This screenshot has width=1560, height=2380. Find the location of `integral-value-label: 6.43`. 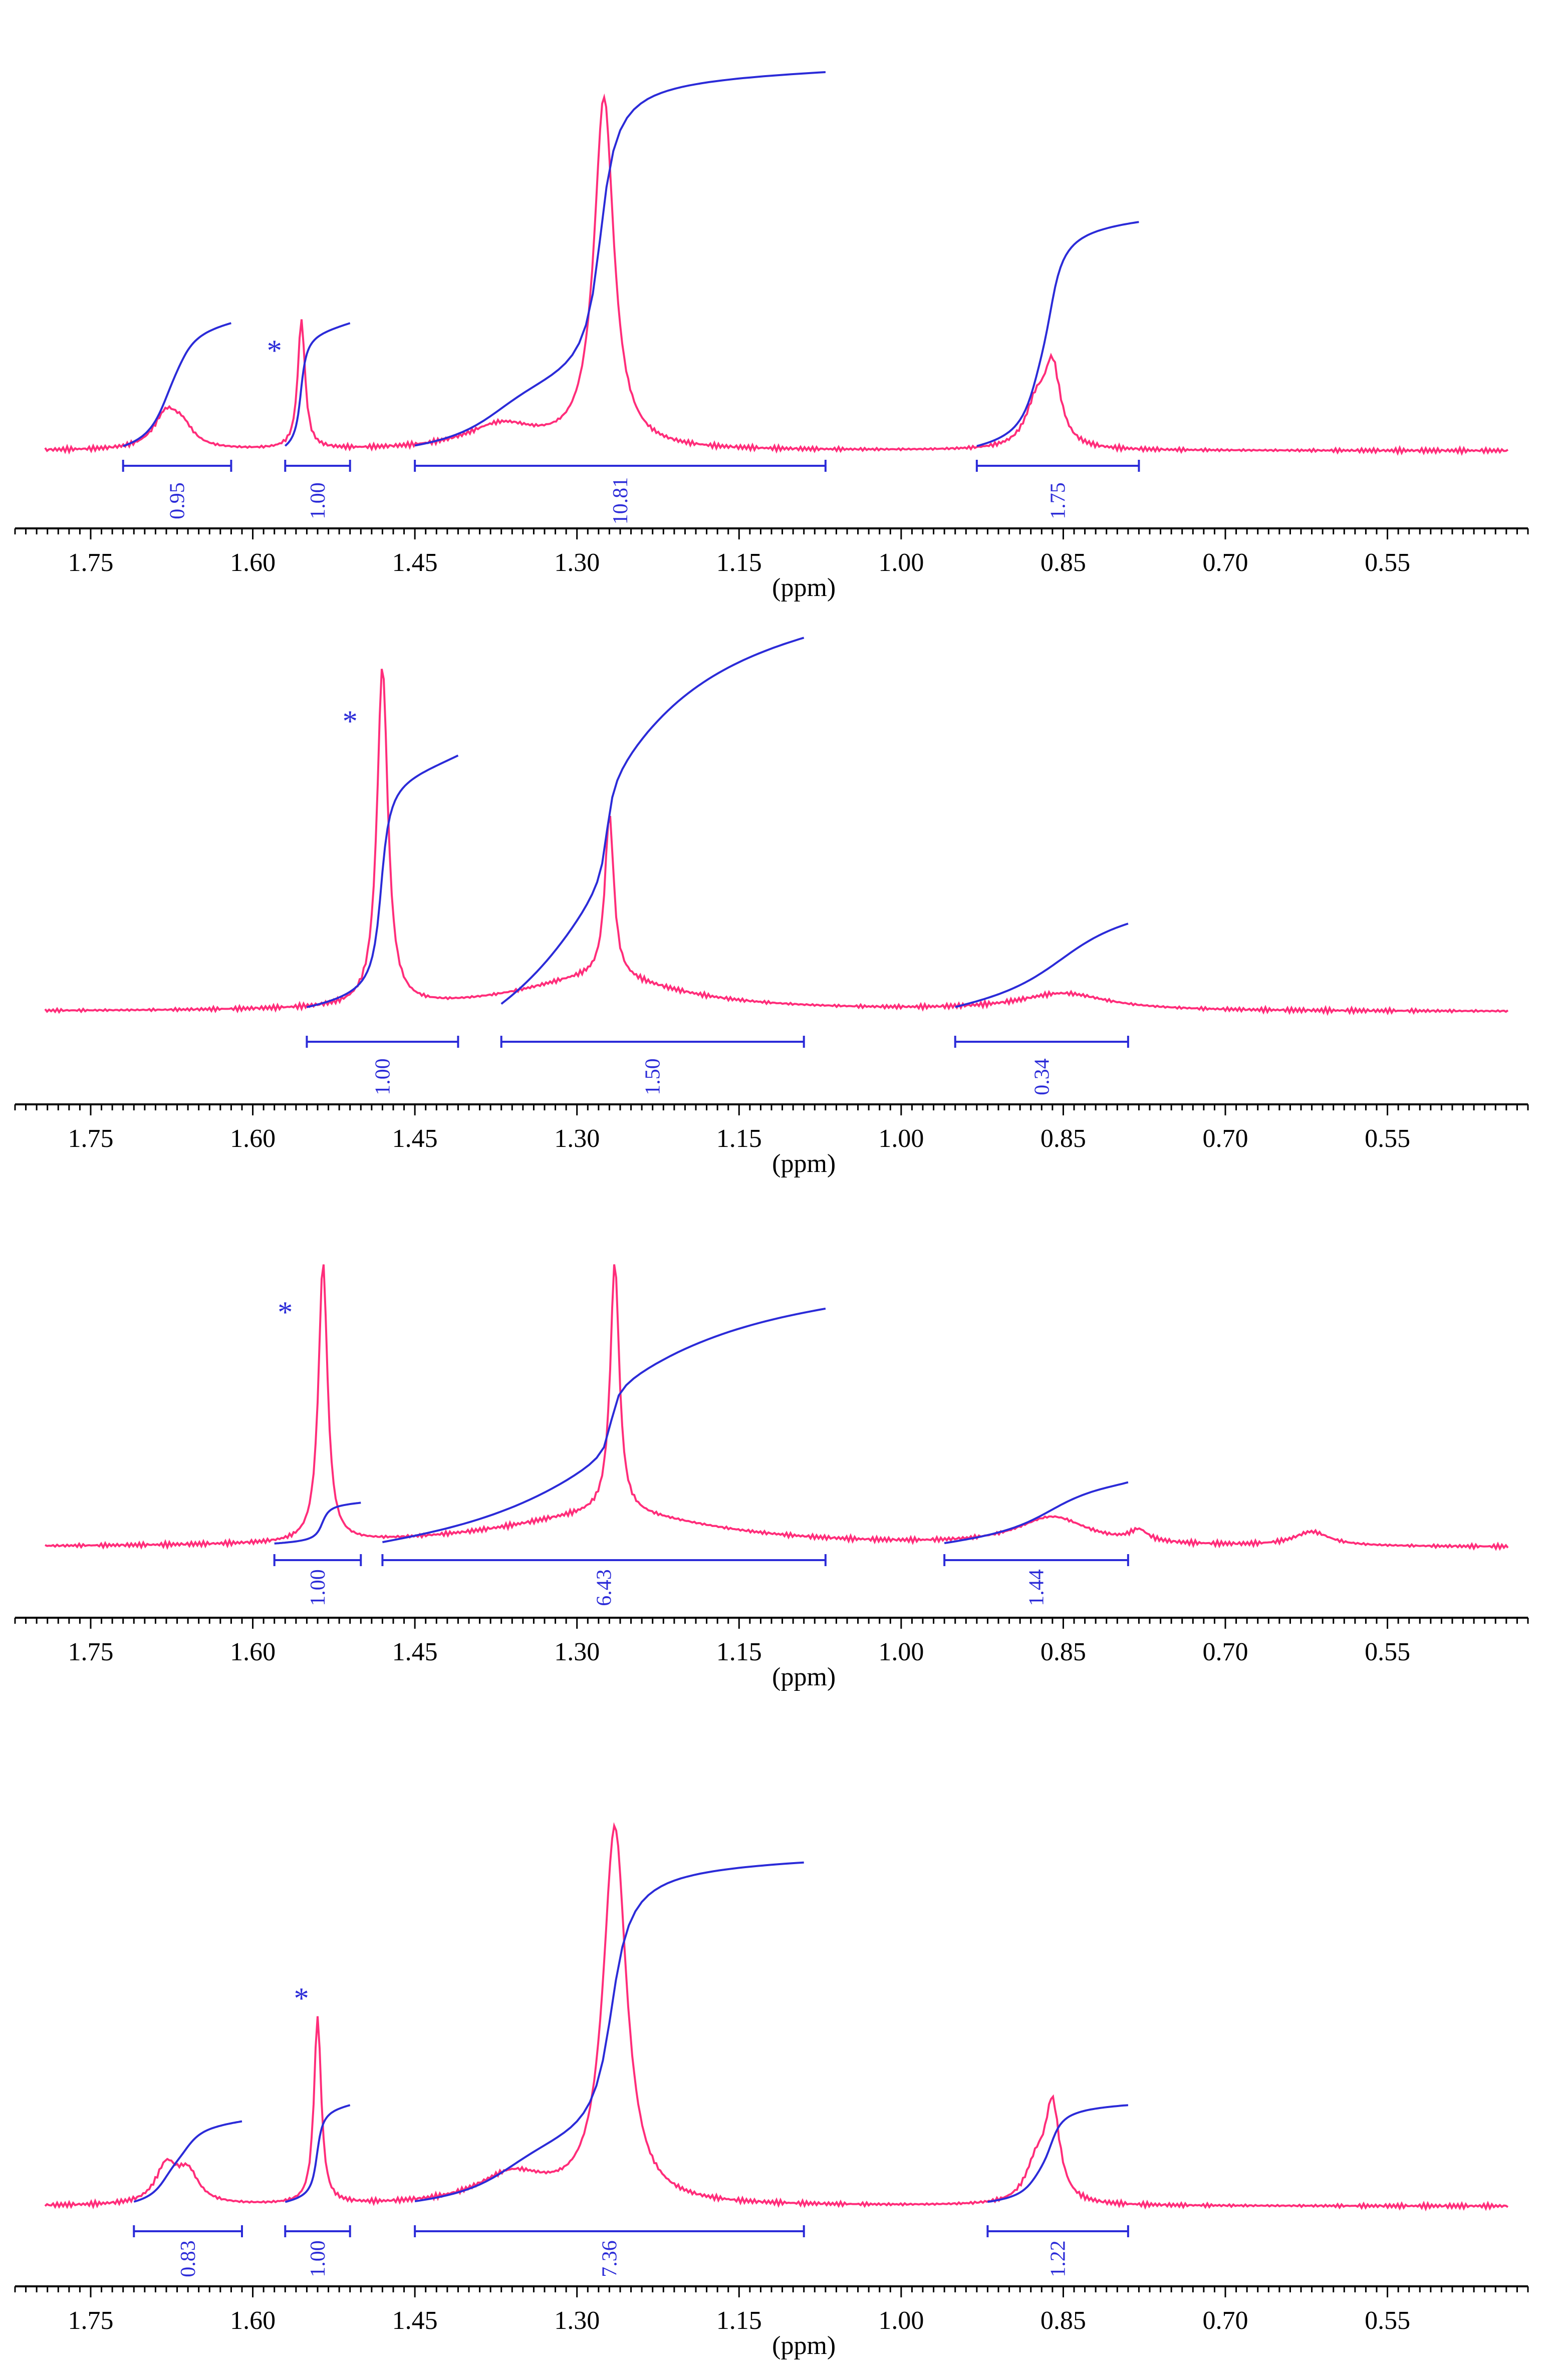

integral-value-label: 6.43 is located at coordinates (604, 1587).